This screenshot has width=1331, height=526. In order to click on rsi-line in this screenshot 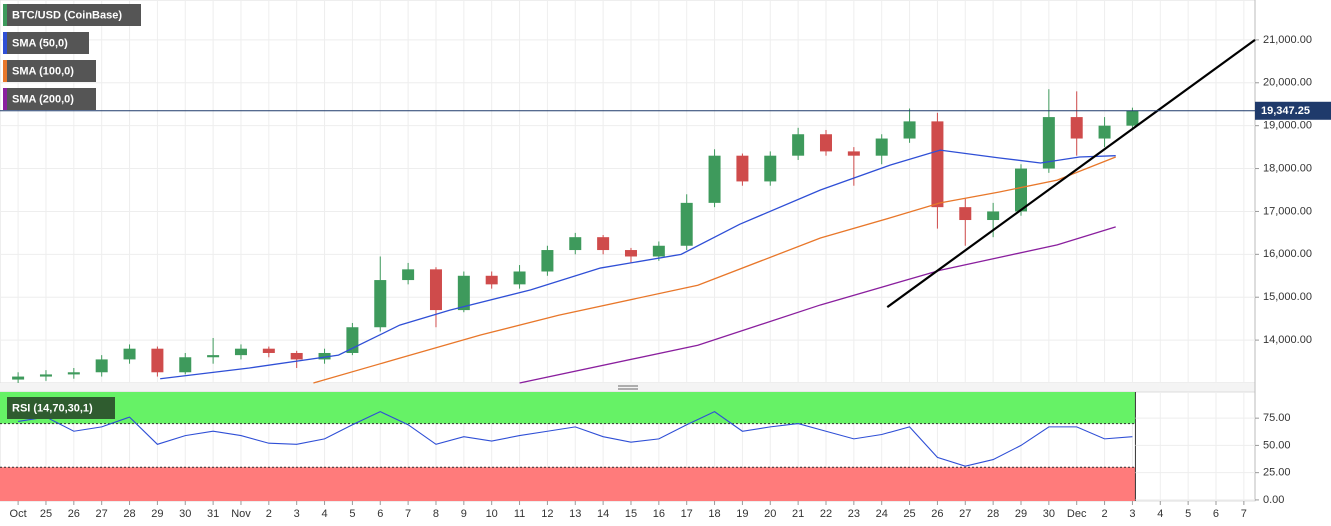, I will do `click(575, 438)`.